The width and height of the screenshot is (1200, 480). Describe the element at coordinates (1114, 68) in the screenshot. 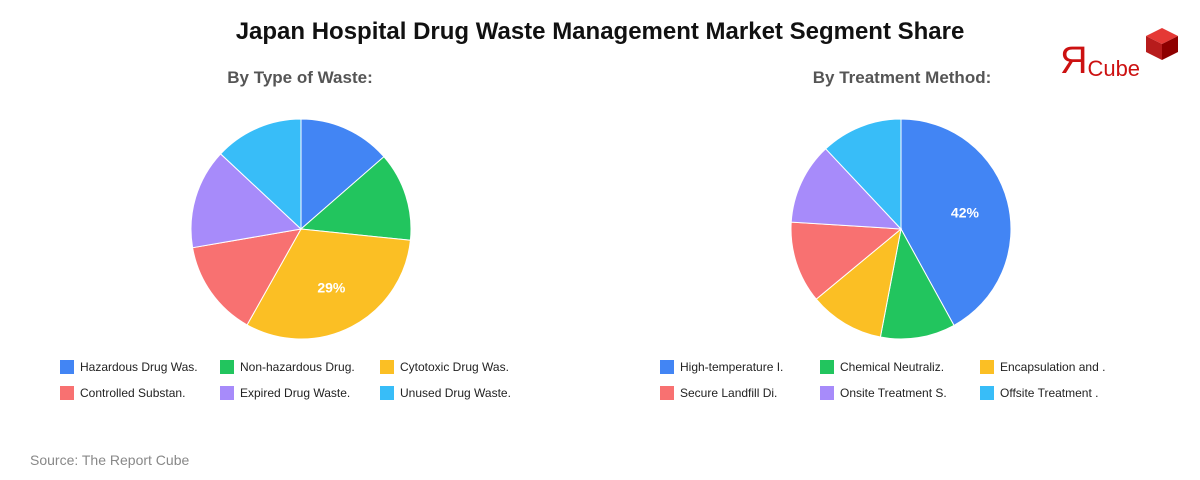

I see `logo-word-cube: Cube` at that location.